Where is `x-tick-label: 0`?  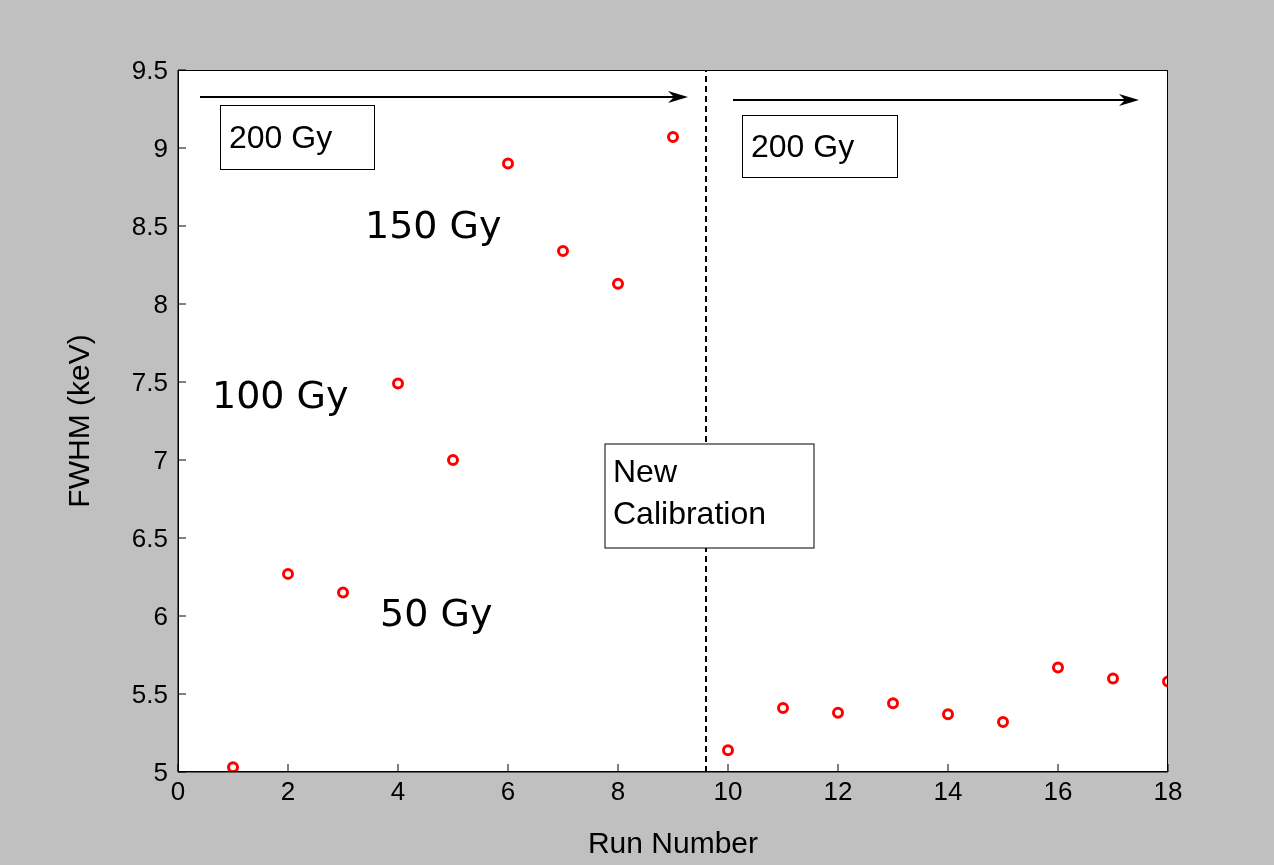 x-tick-label: 0 is located at coordinates (178, 791).